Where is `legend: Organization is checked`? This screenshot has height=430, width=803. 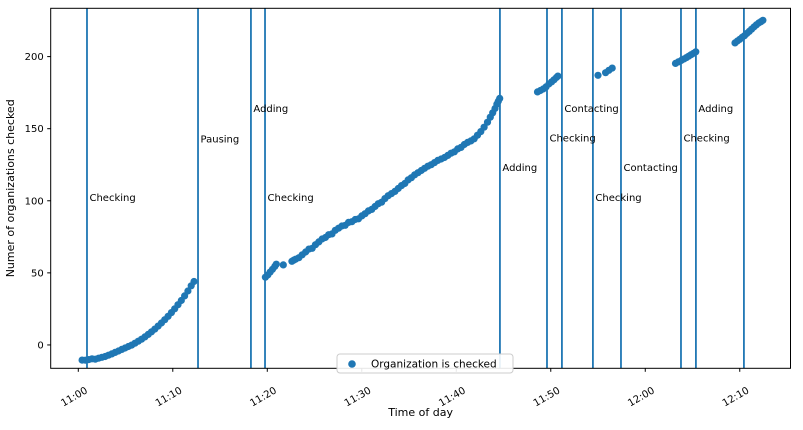
legend: Organization is checked is located at coordinates (425, 363).